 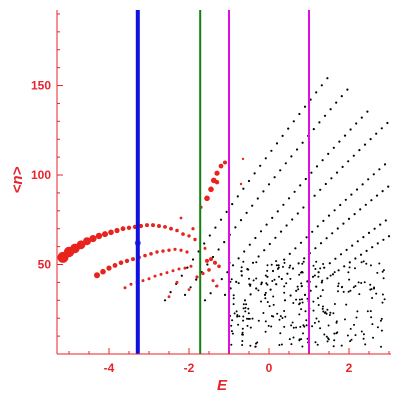 What do you see at coordinates (41, 175) in the screenshot?
I see `y-tick-label: 100` at bounding box center [41, 175].